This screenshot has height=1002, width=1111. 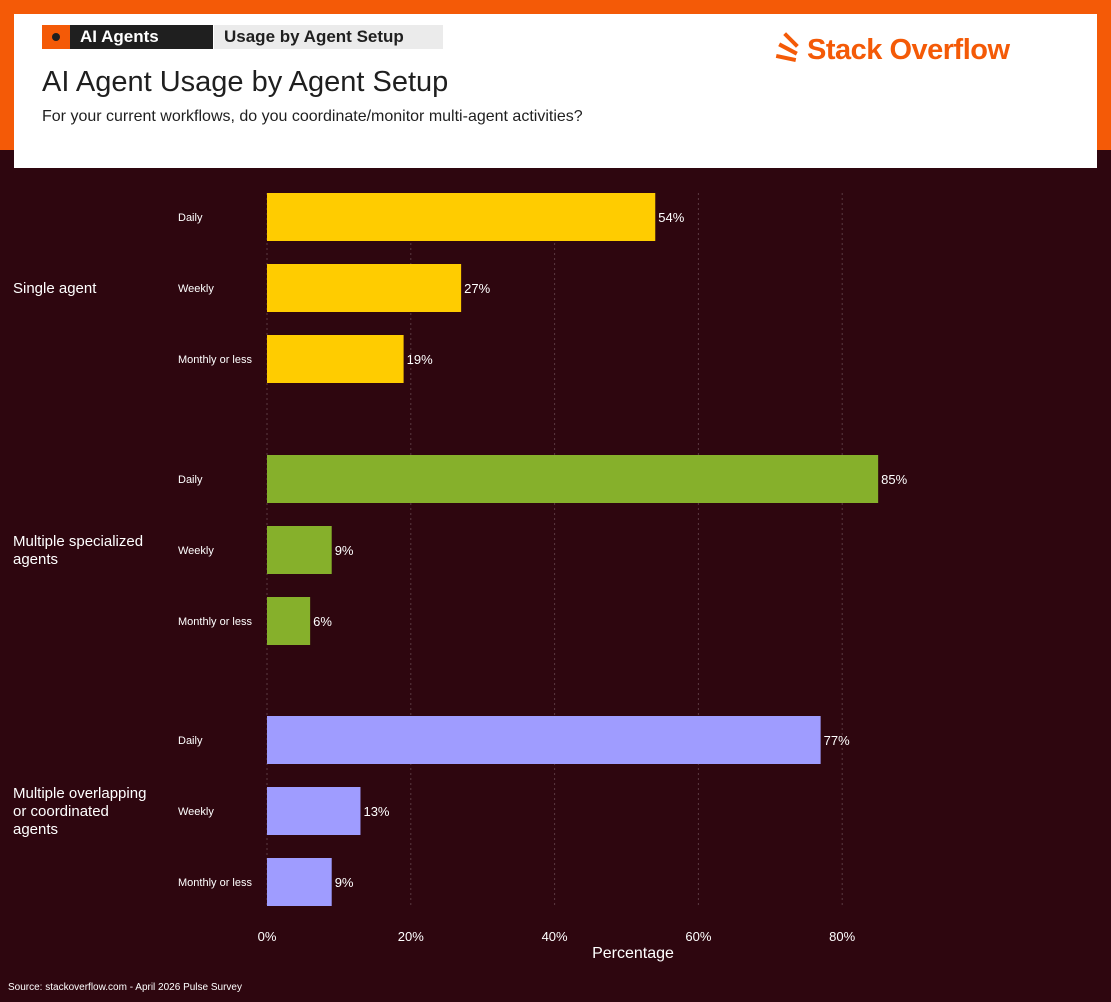 I want to click on topic-tag: AI Agents, so click(x=127, y=37).